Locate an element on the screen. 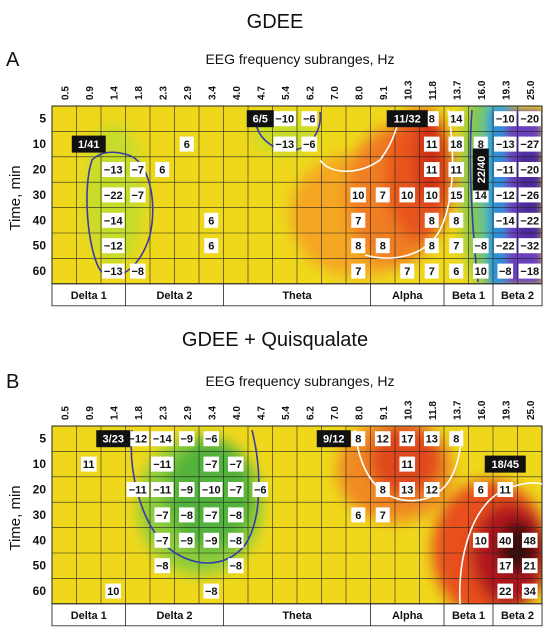 The image size is (550, 642). cell-value: 14 is located at coordinates (481, 196).